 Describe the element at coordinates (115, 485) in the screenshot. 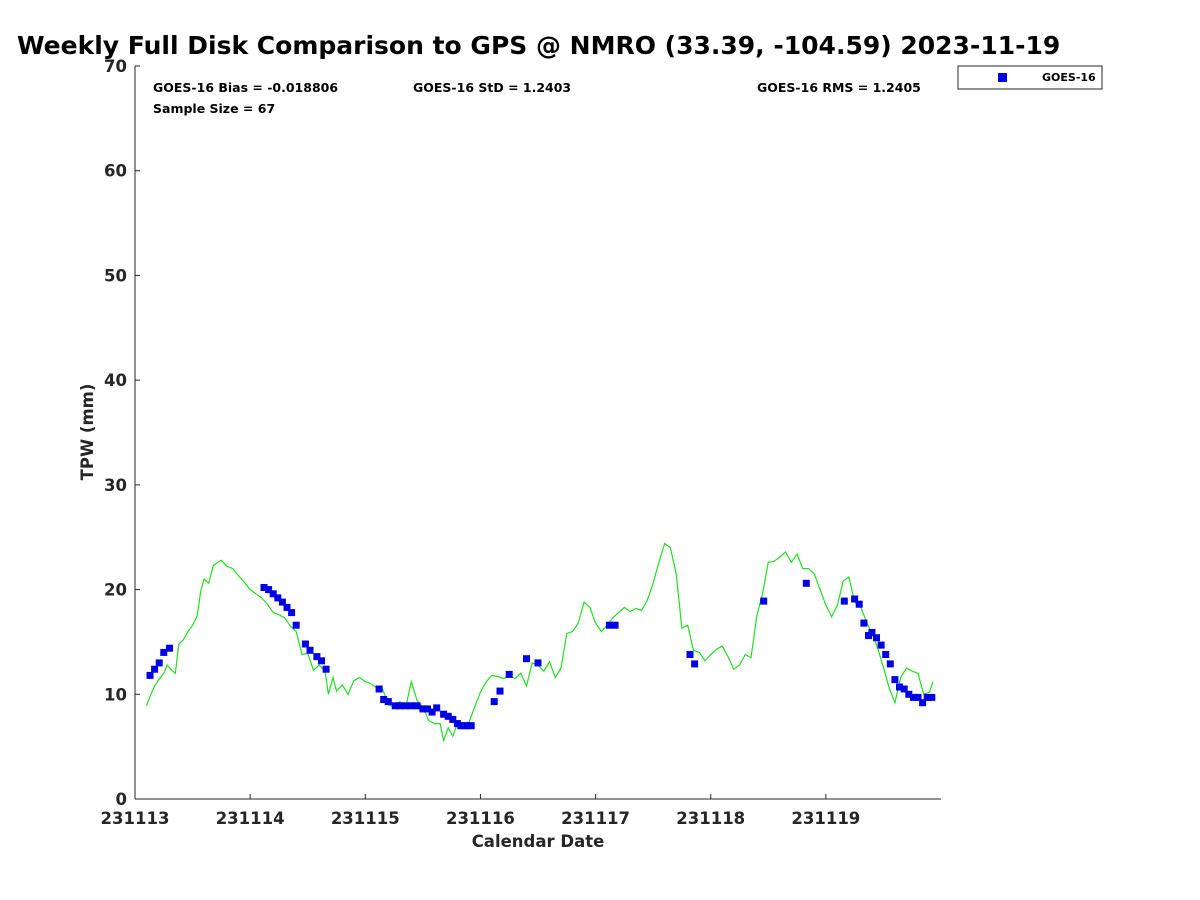

I see `y-tick-label: 30` at that location.